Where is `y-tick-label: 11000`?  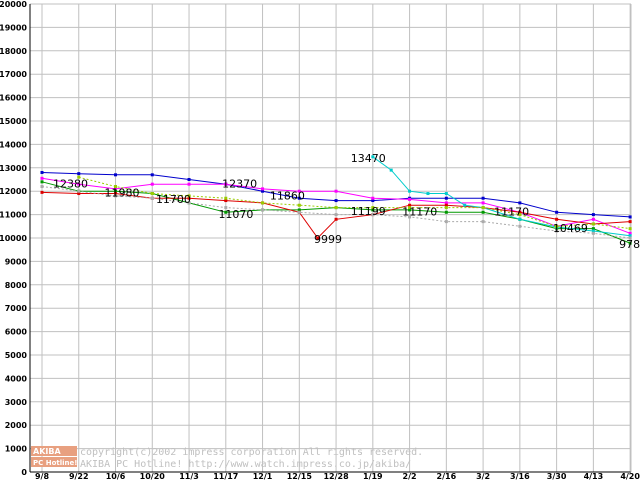
y-tick-label: 11000 is located at coordinates (13, 215).